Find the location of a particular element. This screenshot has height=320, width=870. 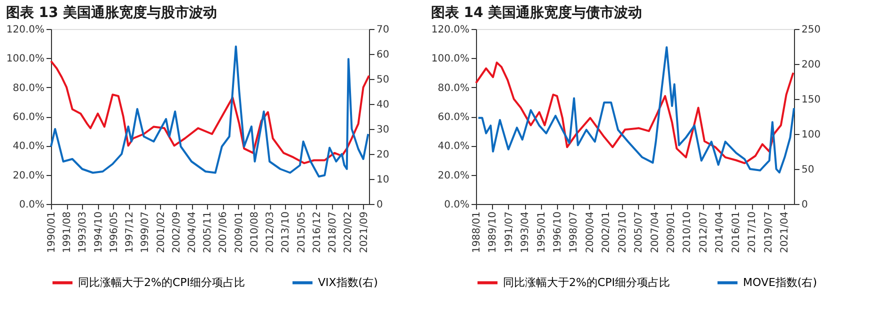

x-tick-label: 2012/03 is located at coordinates (270, 233).